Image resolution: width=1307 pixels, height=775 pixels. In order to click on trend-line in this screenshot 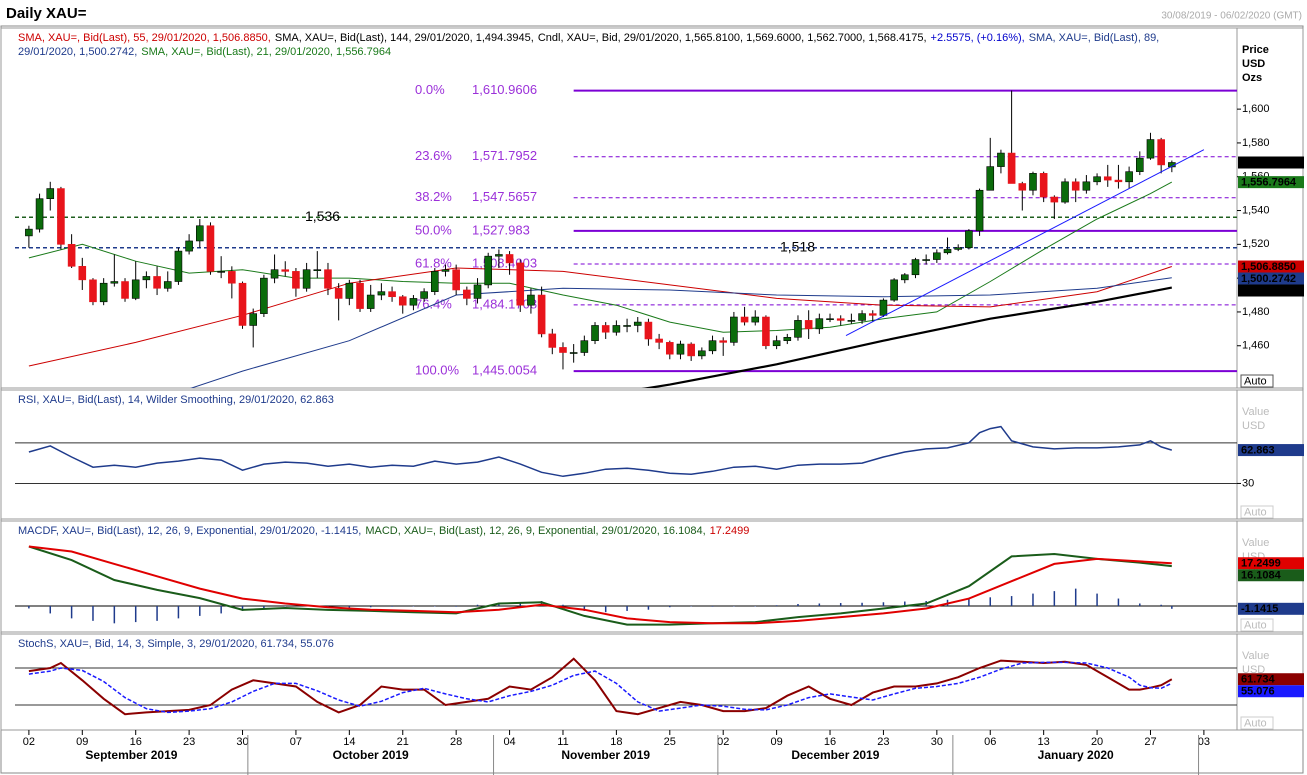, I will do `click(1025, 243)`.